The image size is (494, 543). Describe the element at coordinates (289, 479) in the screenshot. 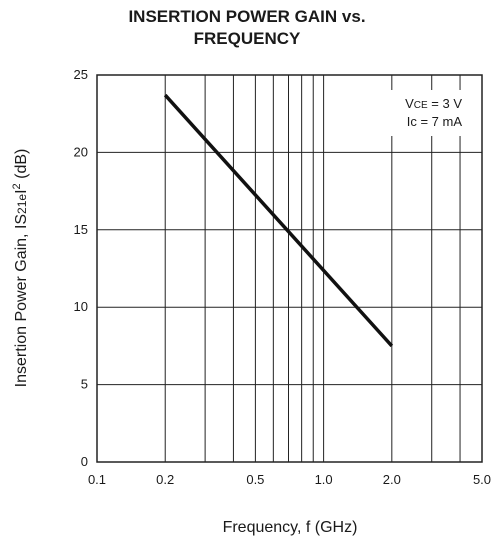

I see `x-tick-labels: 0.1 0.2 0.5 1.0 2.0 5.0` at that location.